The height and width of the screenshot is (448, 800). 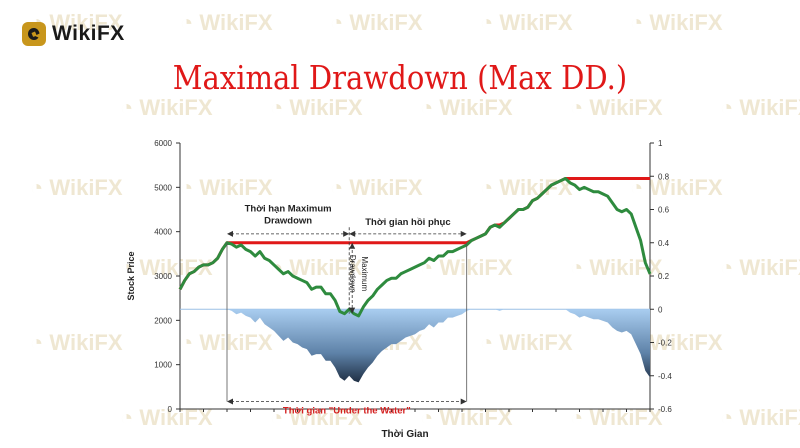 What do you see at coordinates (352, 310) in the screenshot?
I see `max-dd-arrow-head-bottom` at bounding box center [352, 310].